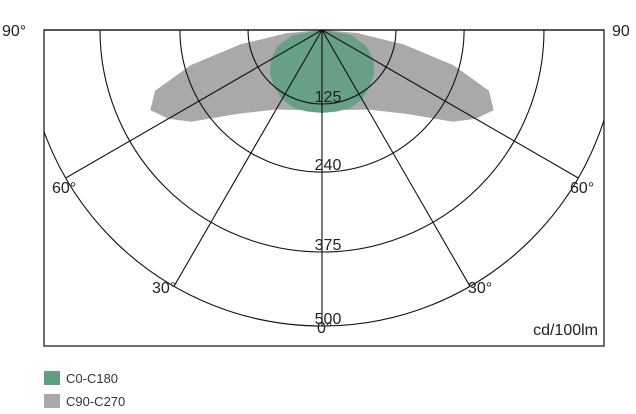 The height and width of the screenshot is (414, 636). Describe the element at coordinates (92, 378) in the screenshot. I see `legend-label-c0-c180: C0-C180` at that location.